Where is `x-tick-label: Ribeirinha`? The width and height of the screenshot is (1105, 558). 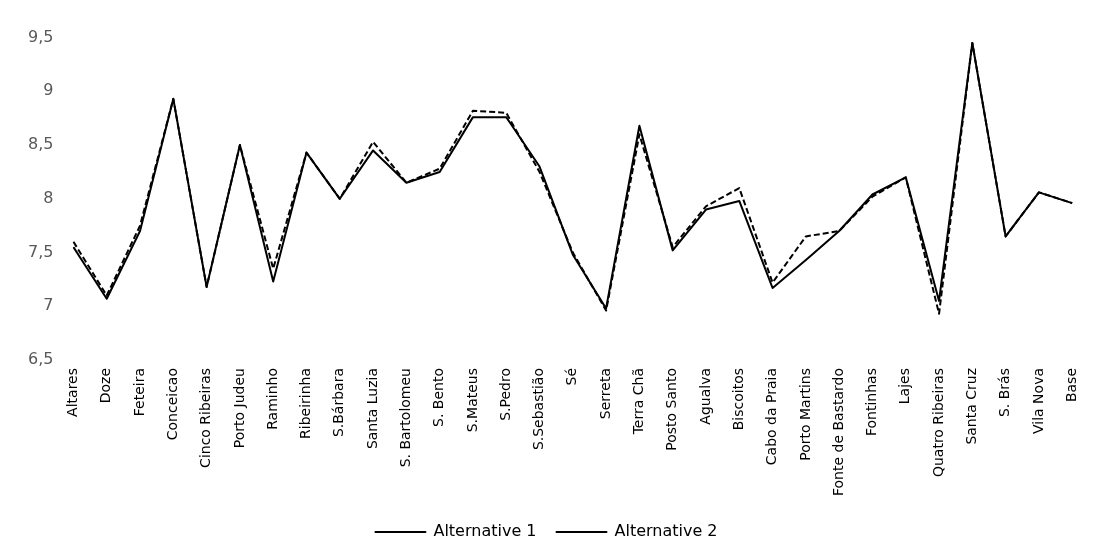
x-tick-label: Ribeirinha is located at coordinates (305, 403).